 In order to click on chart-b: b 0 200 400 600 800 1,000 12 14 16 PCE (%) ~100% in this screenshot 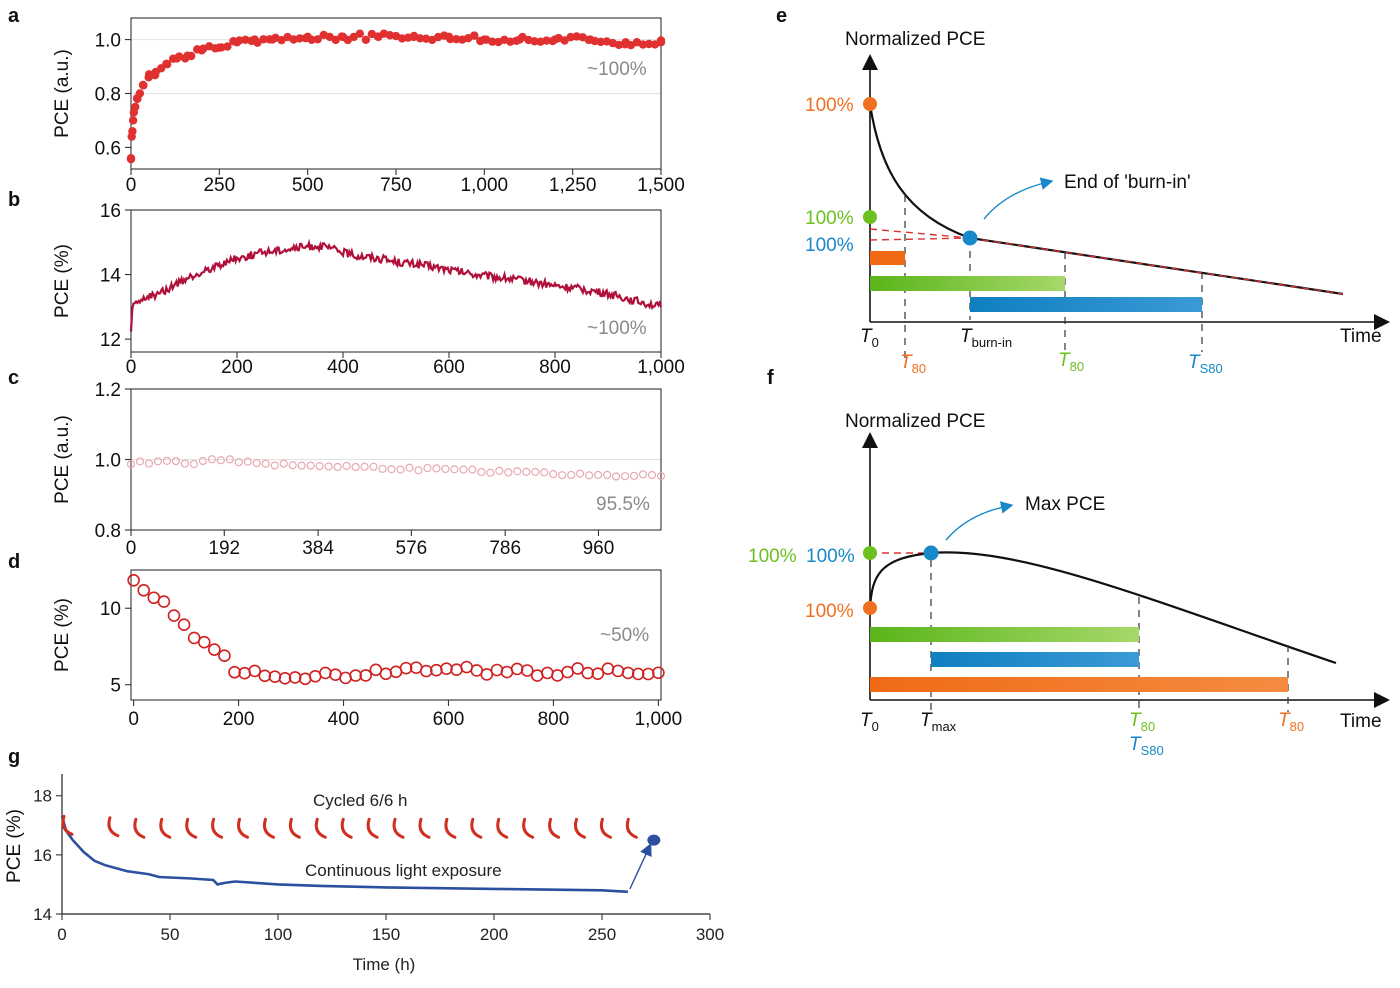, I will do `click(346, 283)`.